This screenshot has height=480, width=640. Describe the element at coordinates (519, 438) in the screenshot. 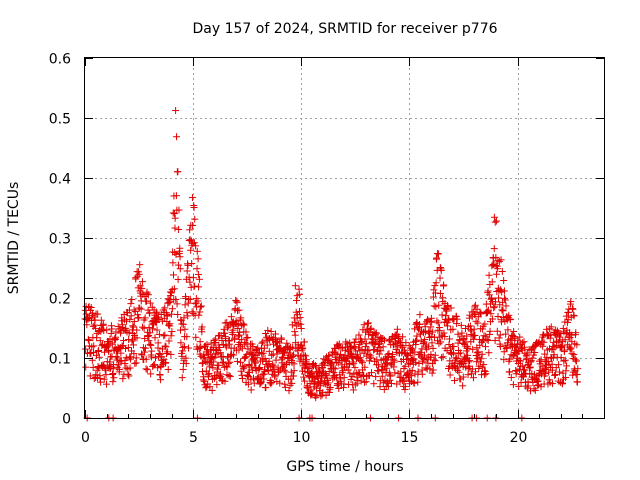

I see `x-tick-label: 20` at that location.